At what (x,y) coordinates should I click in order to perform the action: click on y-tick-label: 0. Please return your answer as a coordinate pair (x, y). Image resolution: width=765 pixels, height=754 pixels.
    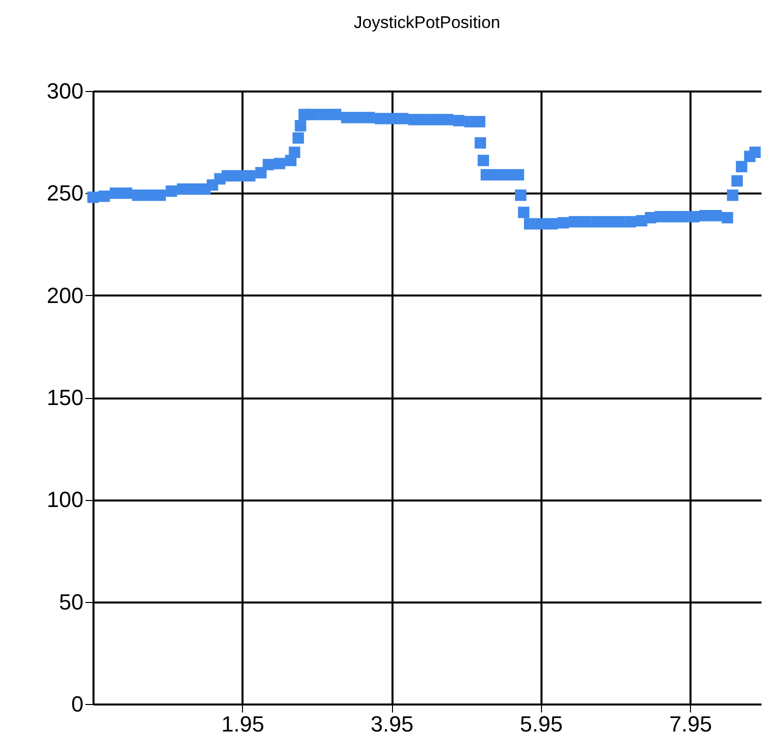
    Looking at the image, I should click on (77, 704).